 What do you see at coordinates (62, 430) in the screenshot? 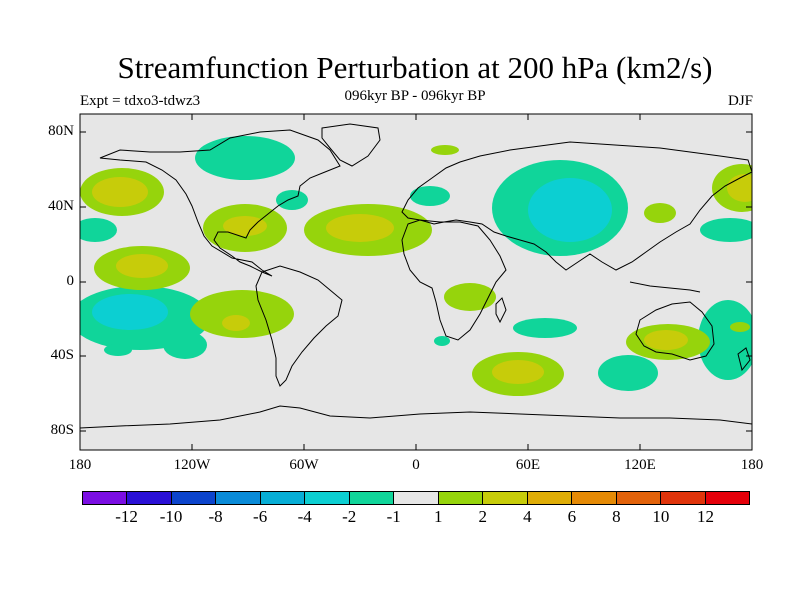
I see `lat-label-80s: 80S` at bounding box center [62, 430].